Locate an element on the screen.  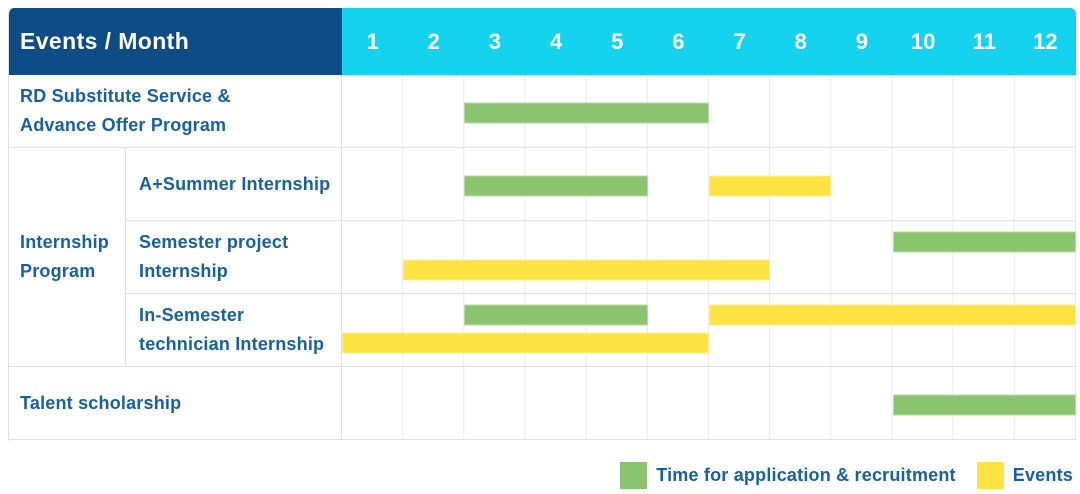
row-label-talent-scholarship: Talent scholarship is located at coordinates (175, 403).